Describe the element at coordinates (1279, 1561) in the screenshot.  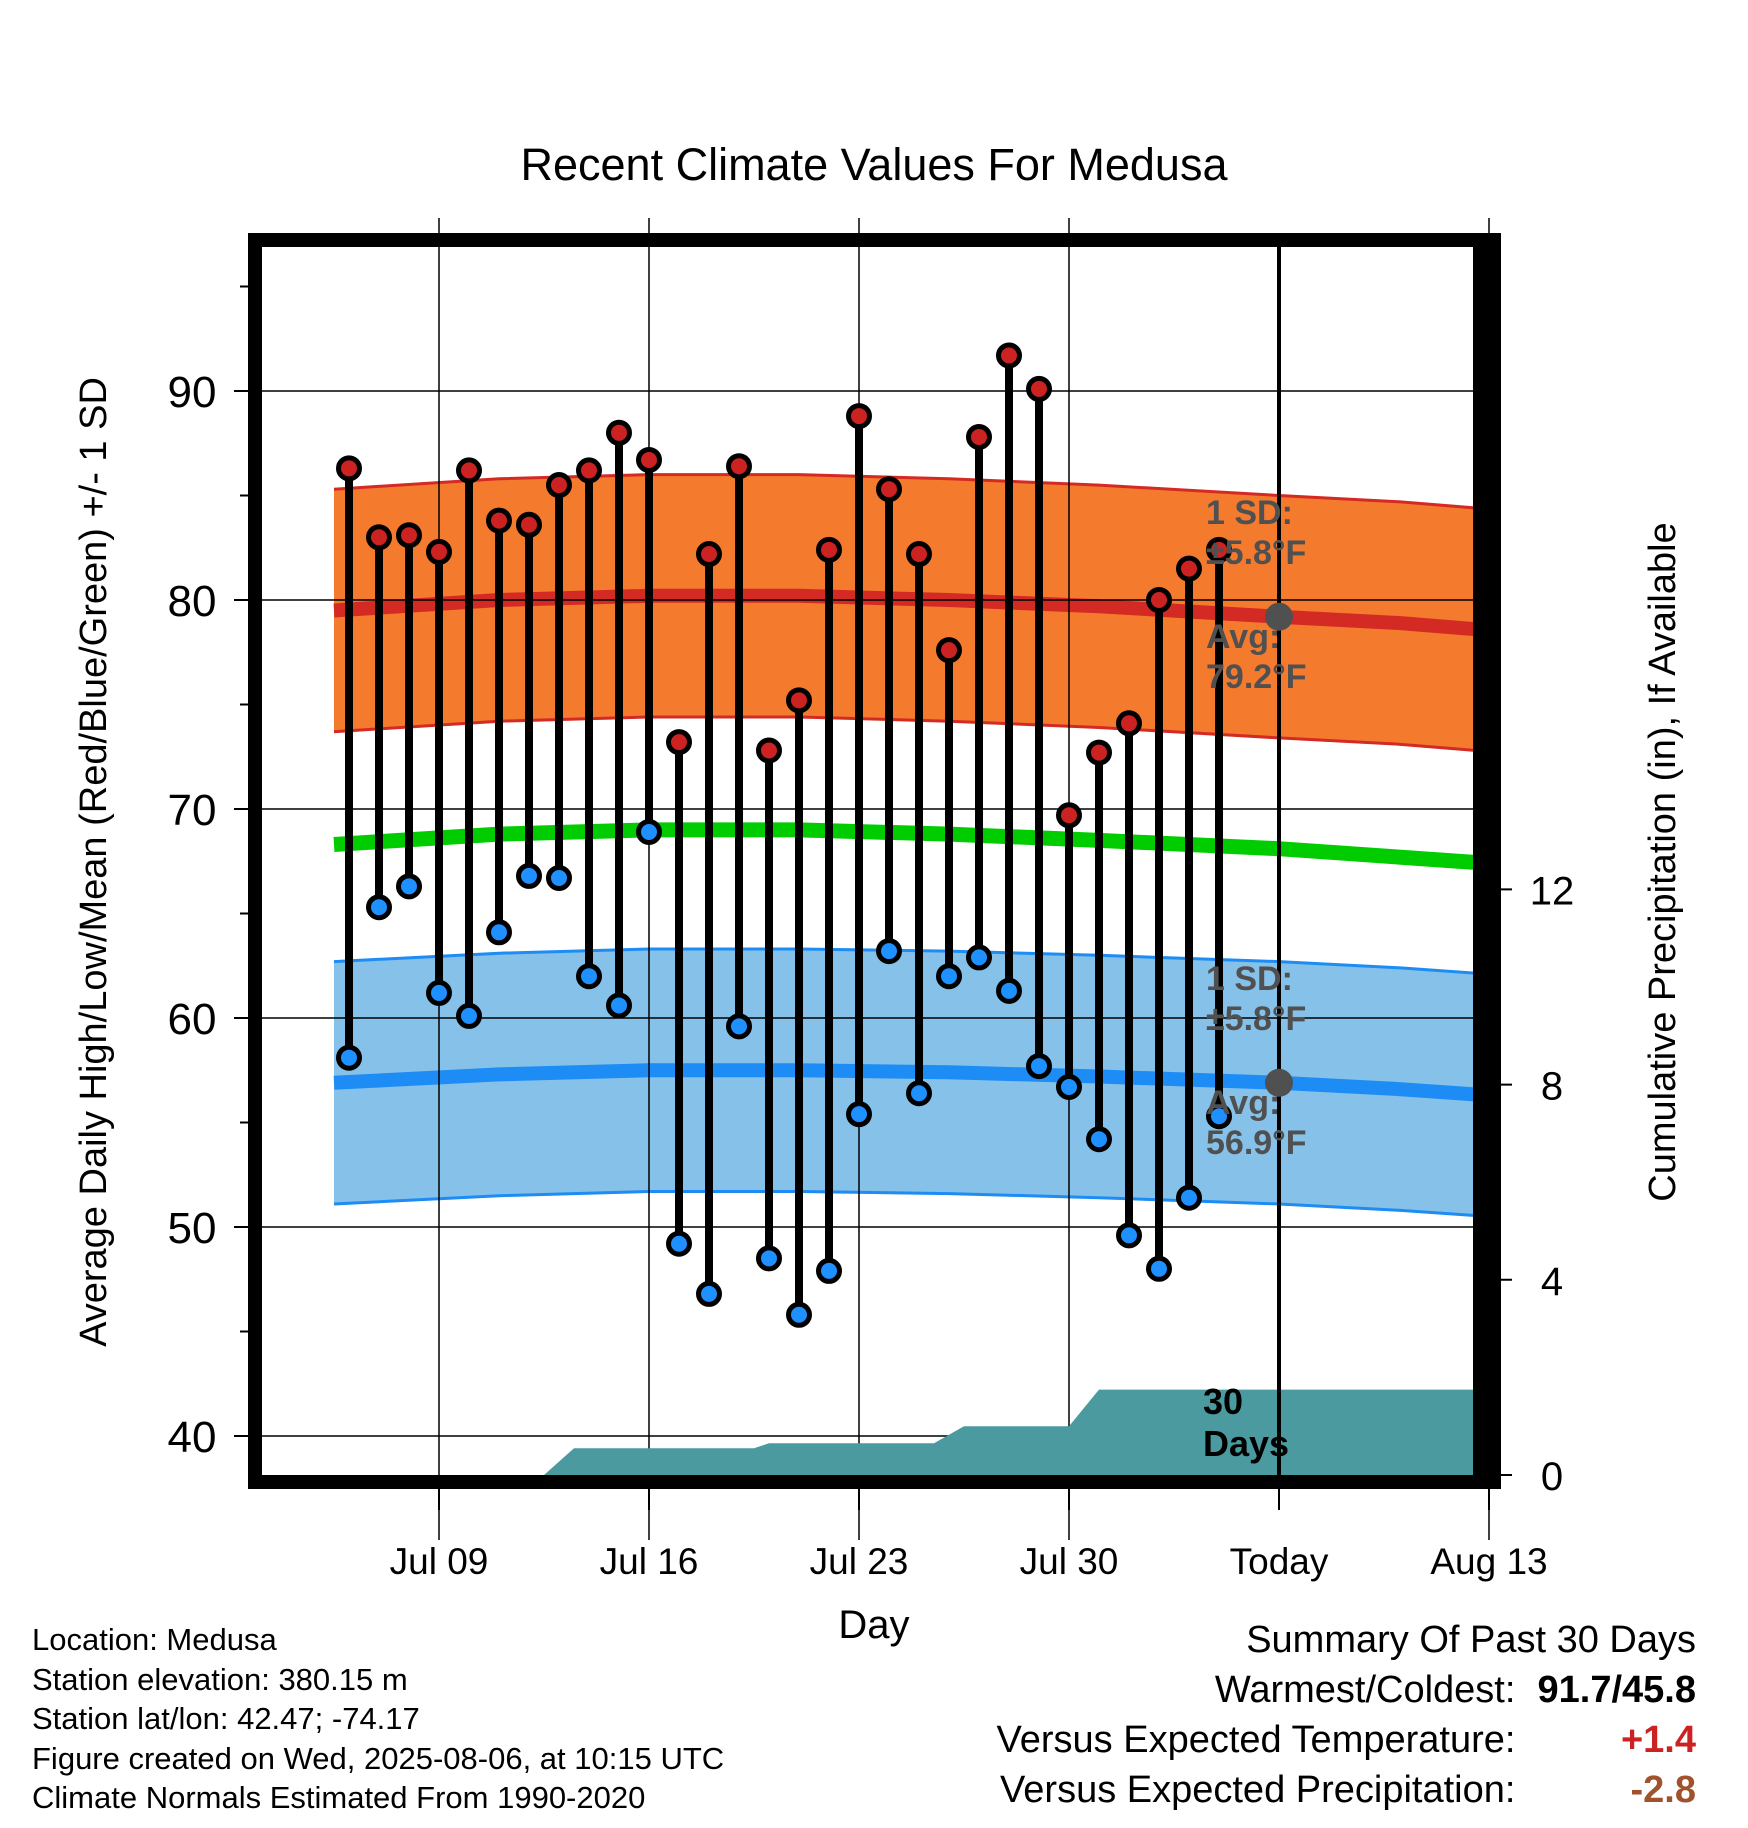
I see `x-tick-label: Today` at that location.